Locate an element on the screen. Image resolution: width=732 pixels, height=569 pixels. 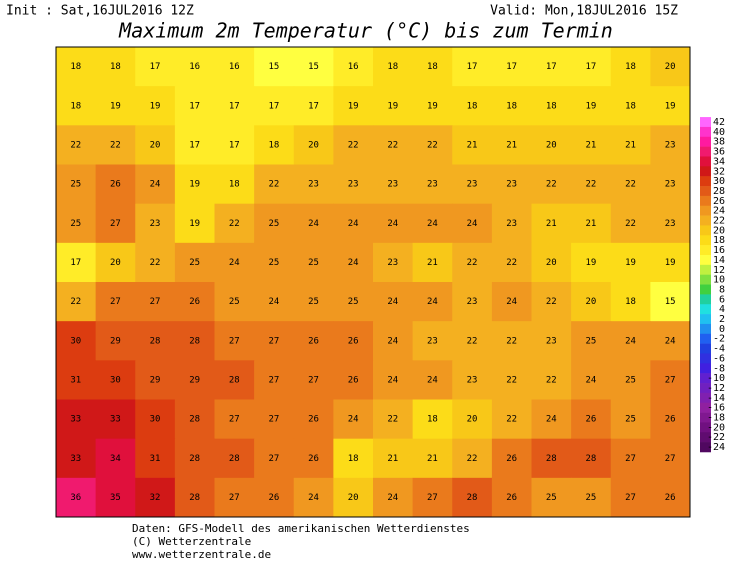
legend-label: -24 is located at coordinates (716, 447).